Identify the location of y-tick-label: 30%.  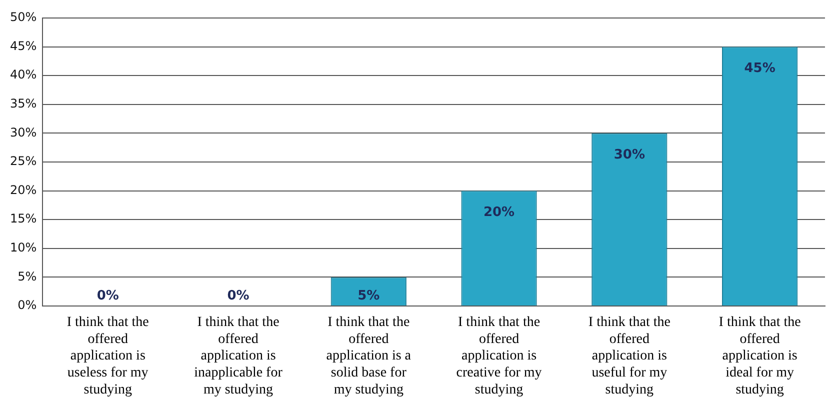
(23, 132).